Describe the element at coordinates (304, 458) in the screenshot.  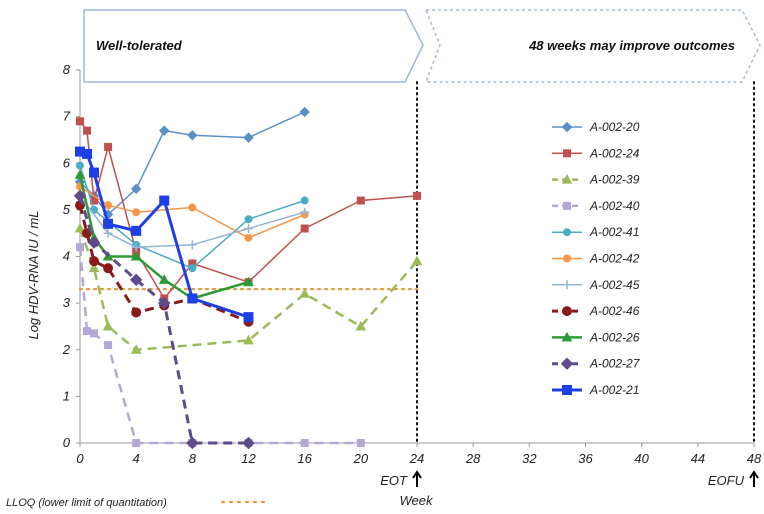
I see `x-tick-label: 16` at that location.